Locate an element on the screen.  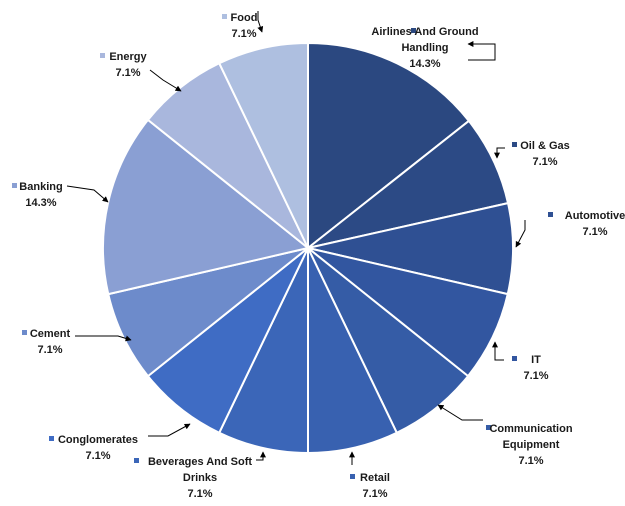
data-label-percent-food: 7.1% is located at coordinates (243, 34).